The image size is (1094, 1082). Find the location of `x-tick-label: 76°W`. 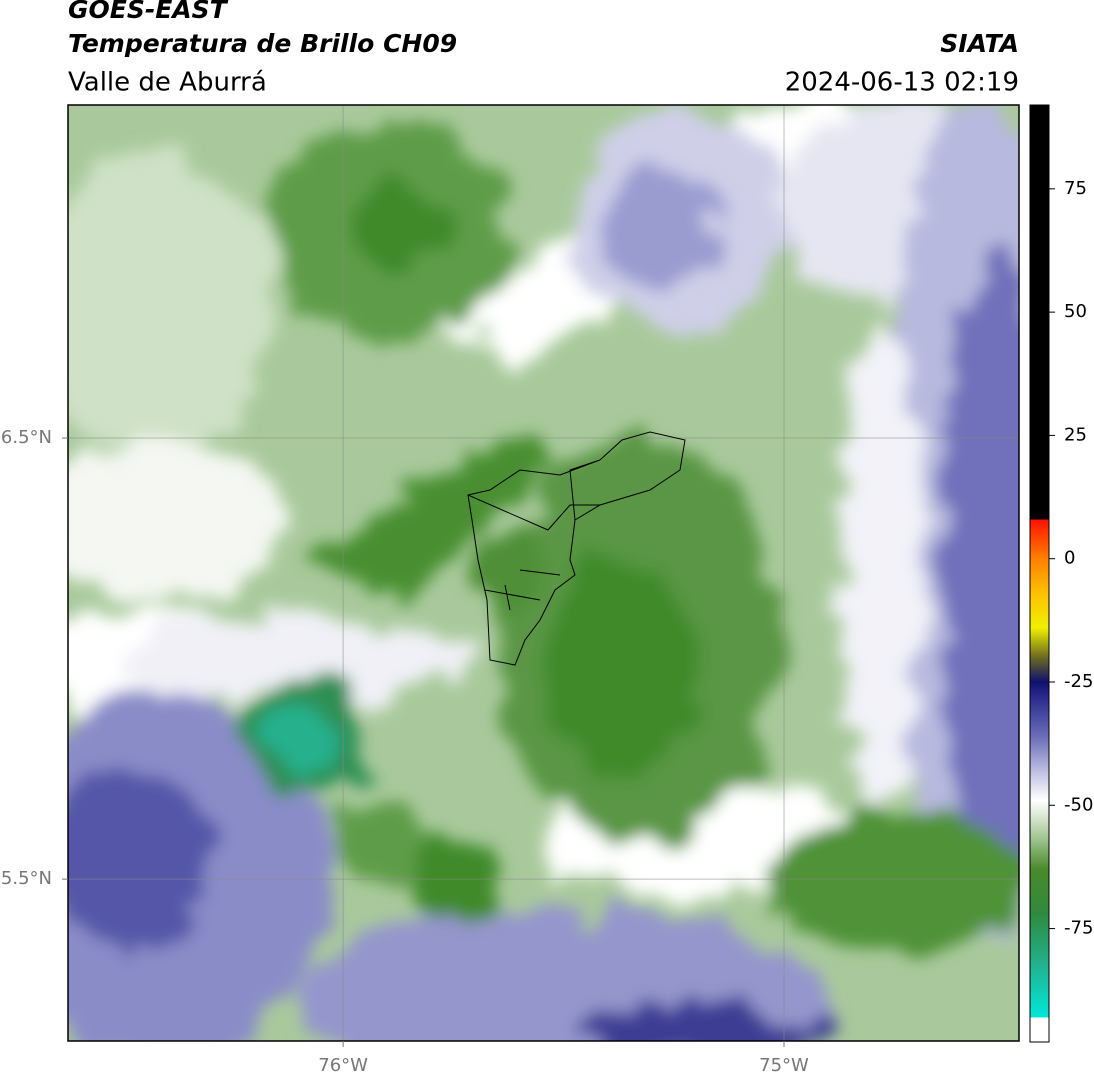

x-tick-label: 76°W is located at coordinates (343, 1065).